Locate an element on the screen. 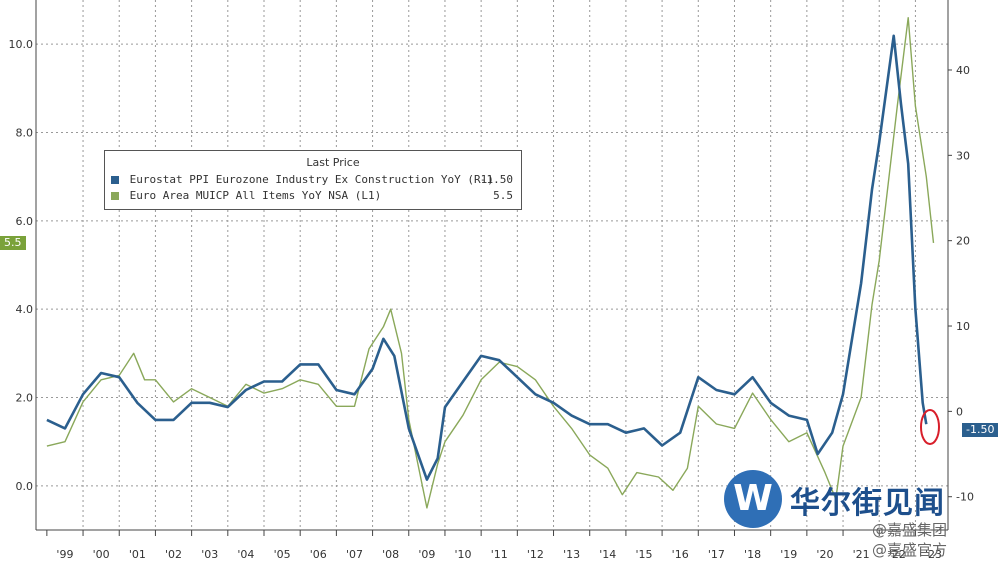 The image size is (1000, 564). x-tick-label: '15 is located at coordinates (643, 554).